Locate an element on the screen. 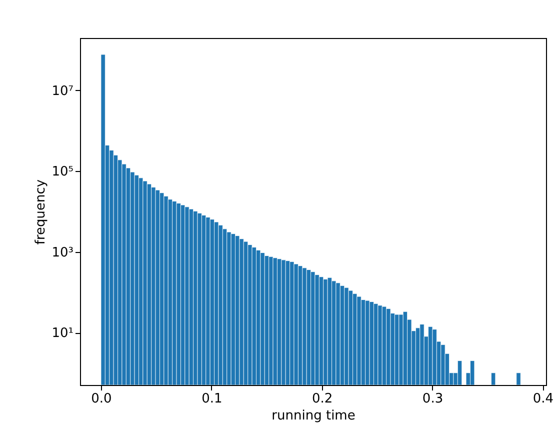 Image resolution: width=559 pixels, height=443 pixels. x-axis-title: running time is located at coordinates (314, 416).